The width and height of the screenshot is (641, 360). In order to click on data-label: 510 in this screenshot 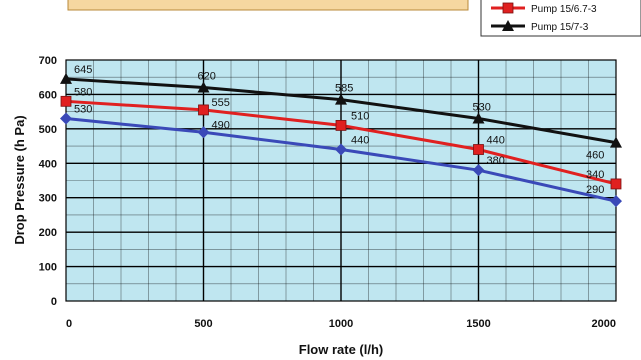, I will do `click(360, 116)`.